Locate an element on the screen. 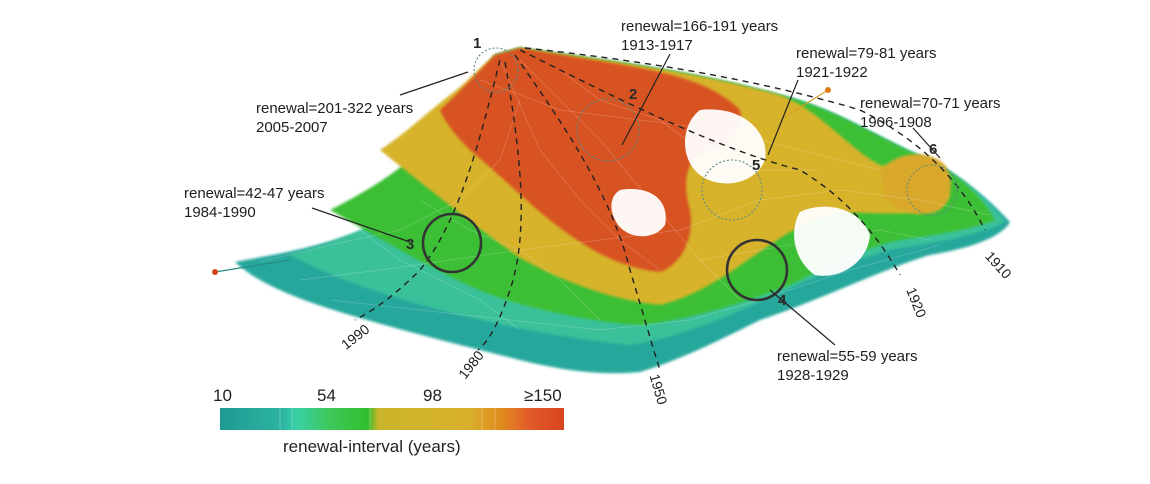  network-gap-c is located at coordinates (638, 213).